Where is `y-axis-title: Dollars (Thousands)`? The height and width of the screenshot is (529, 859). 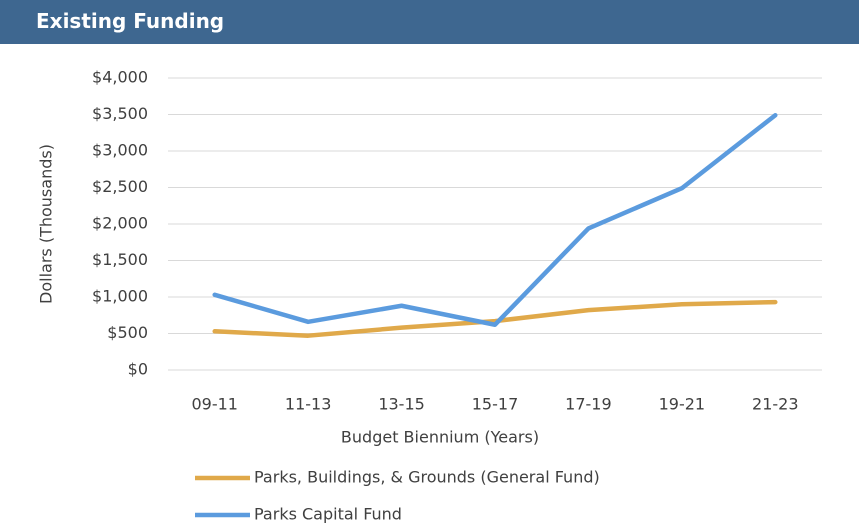 y-axis-title: Dollars (Thousands) is located at coordinates (46, 224).